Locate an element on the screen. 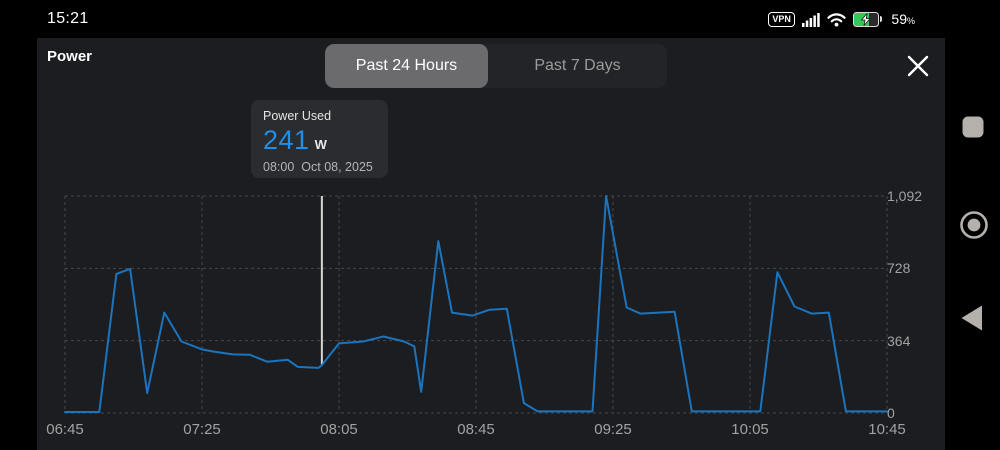 The height and width of the screenshot is (450, 1000). x-tick-label: 07:25 is located at coordinates (202, 429).